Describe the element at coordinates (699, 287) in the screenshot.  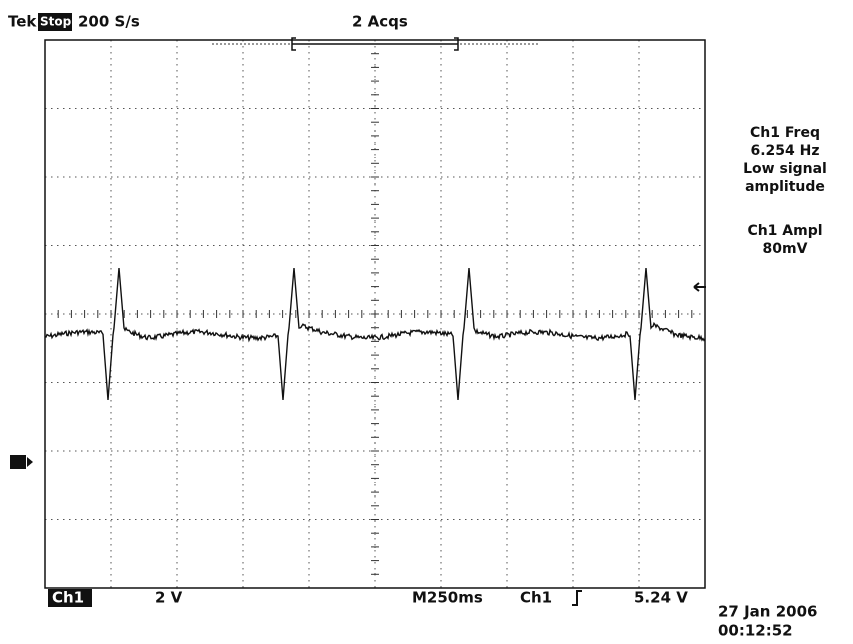
I see `trigger-level-arrow` at that location.